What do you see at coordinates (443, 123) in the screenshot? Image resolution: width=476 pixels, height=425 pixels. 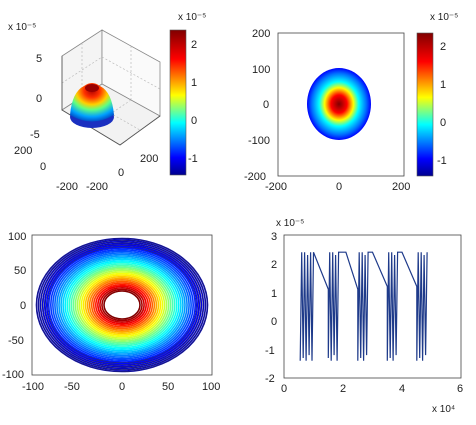 I see `heatmap-colorbar-tick: 0` at bounding box center [443, 123].